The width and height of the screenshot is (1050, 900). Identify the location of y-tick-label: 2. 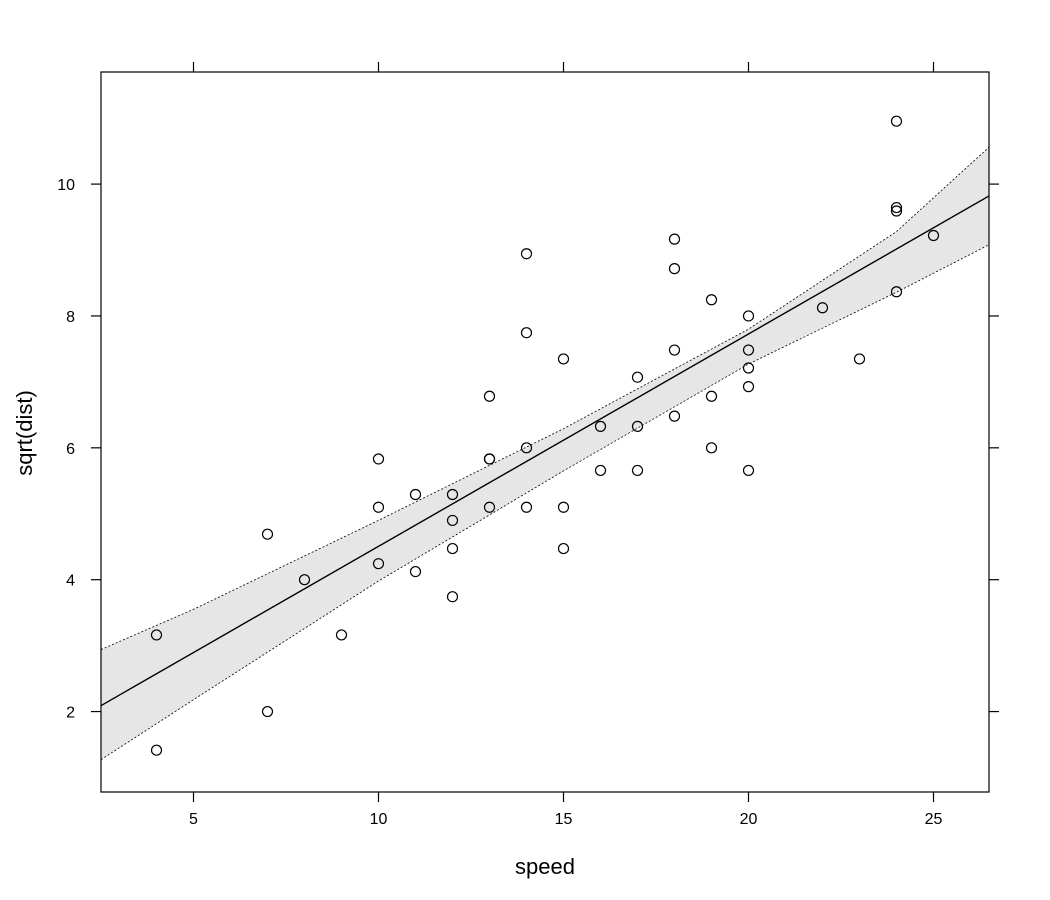
(70, 713).